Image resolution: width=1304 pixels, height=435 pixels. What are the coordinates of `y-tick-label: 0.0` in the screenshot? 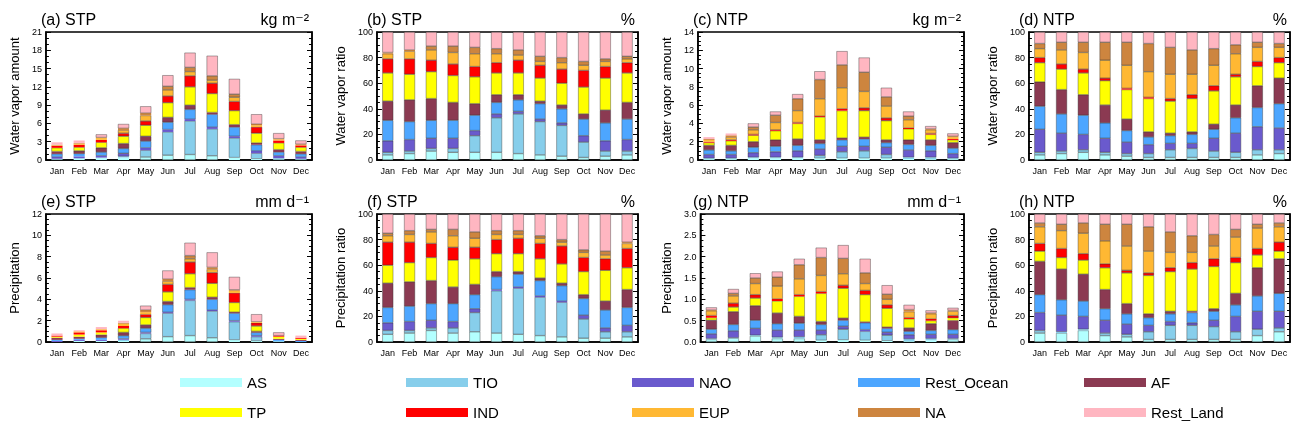 It's located at (690, 342).